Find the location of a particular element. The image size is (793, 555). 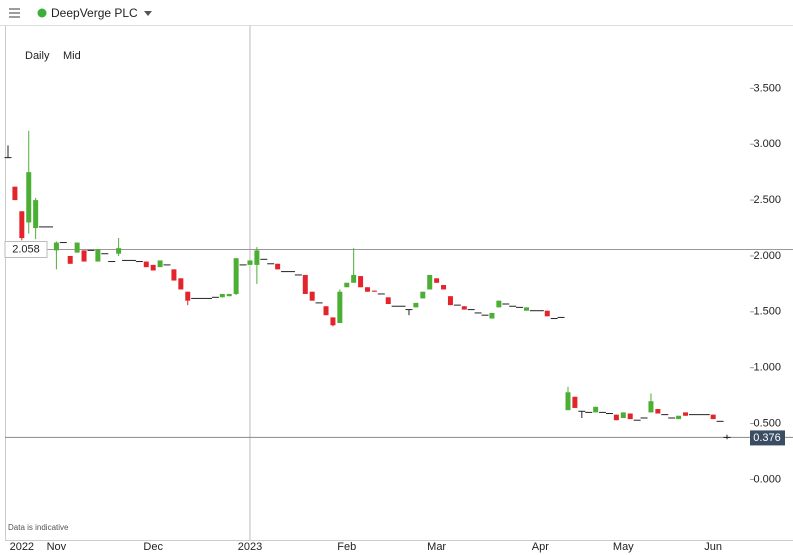

x-tick-label: May is located at coordinates (623, 547).